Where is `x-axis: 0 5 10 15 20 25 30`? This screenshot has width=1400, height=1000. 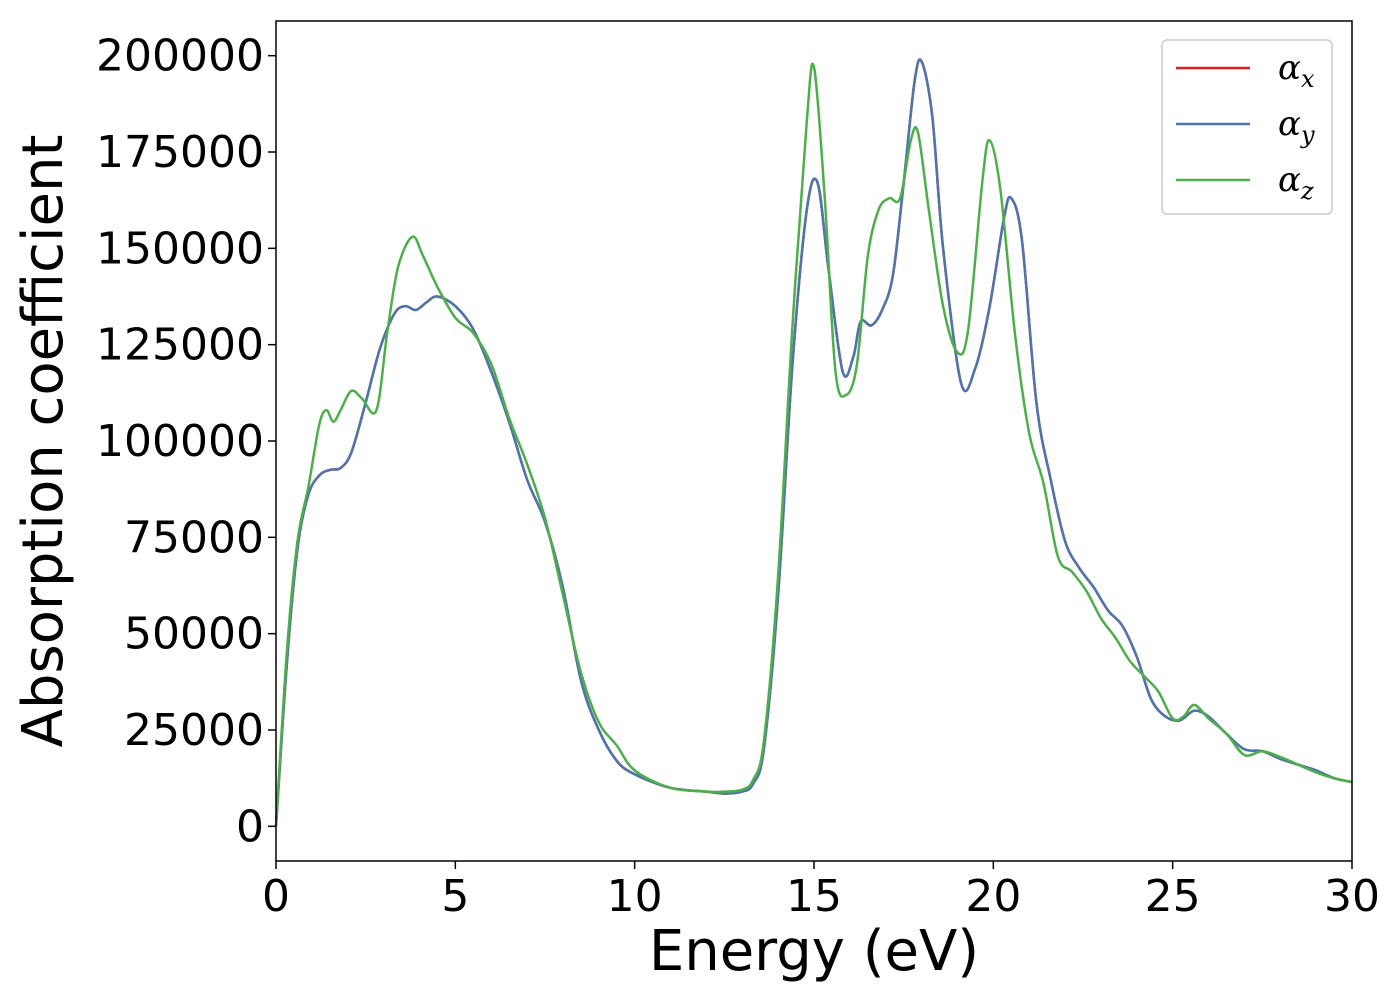
x-axis: 0 5 10 15 20 25 30 is located at coordinates (821, 891).